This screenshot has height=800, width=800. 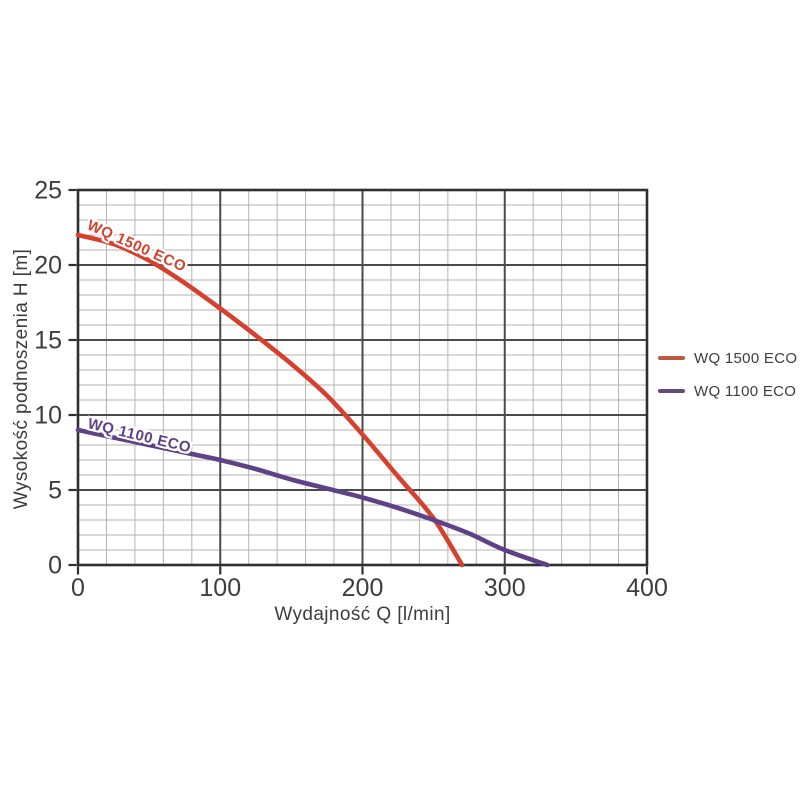 I want to click on legend-item-wq-1100-eco: WQ 1100 ECO, so click(x=727, y=391).